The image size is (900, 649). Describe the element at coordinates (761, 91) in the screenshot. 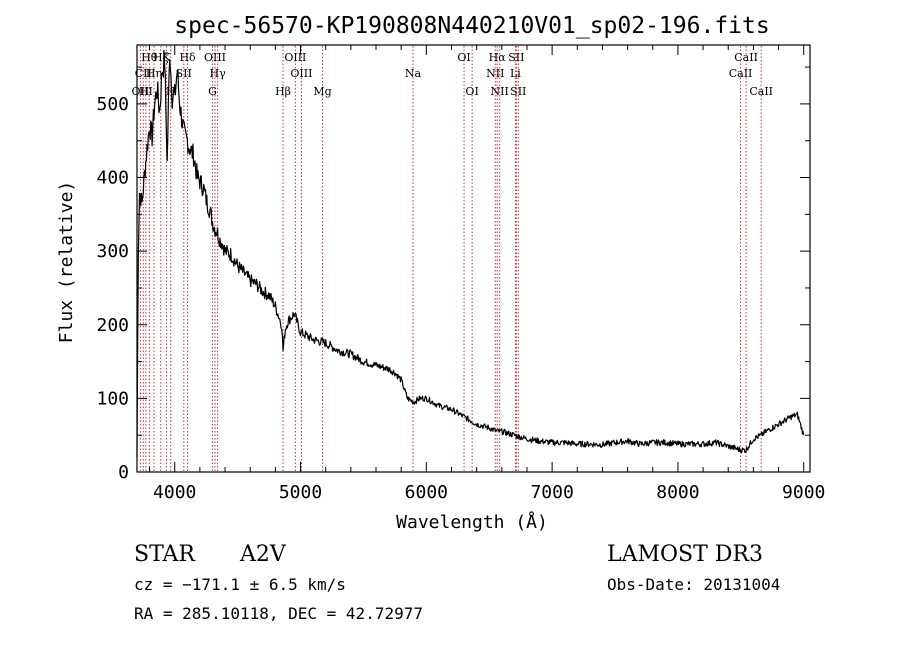

I see `line-label-28: CaII` at that location.